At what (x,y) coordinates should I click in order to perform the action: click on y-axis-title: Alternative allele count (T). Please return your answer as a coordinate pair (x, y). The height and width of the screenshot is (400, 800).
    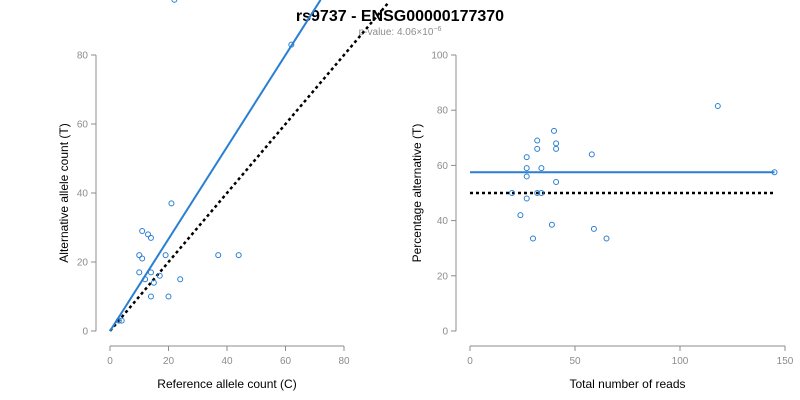
    Looking at the image, I should click on (64, 192).